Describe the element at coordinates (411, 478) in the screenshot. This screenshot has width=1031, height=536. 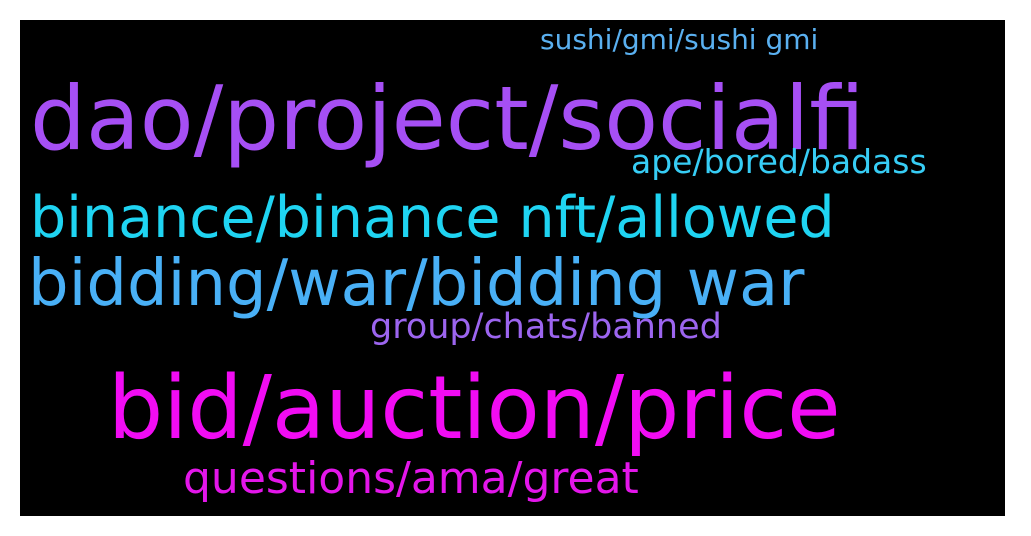
I see `word-questions-ama-great: questions/ama/great` at that location.